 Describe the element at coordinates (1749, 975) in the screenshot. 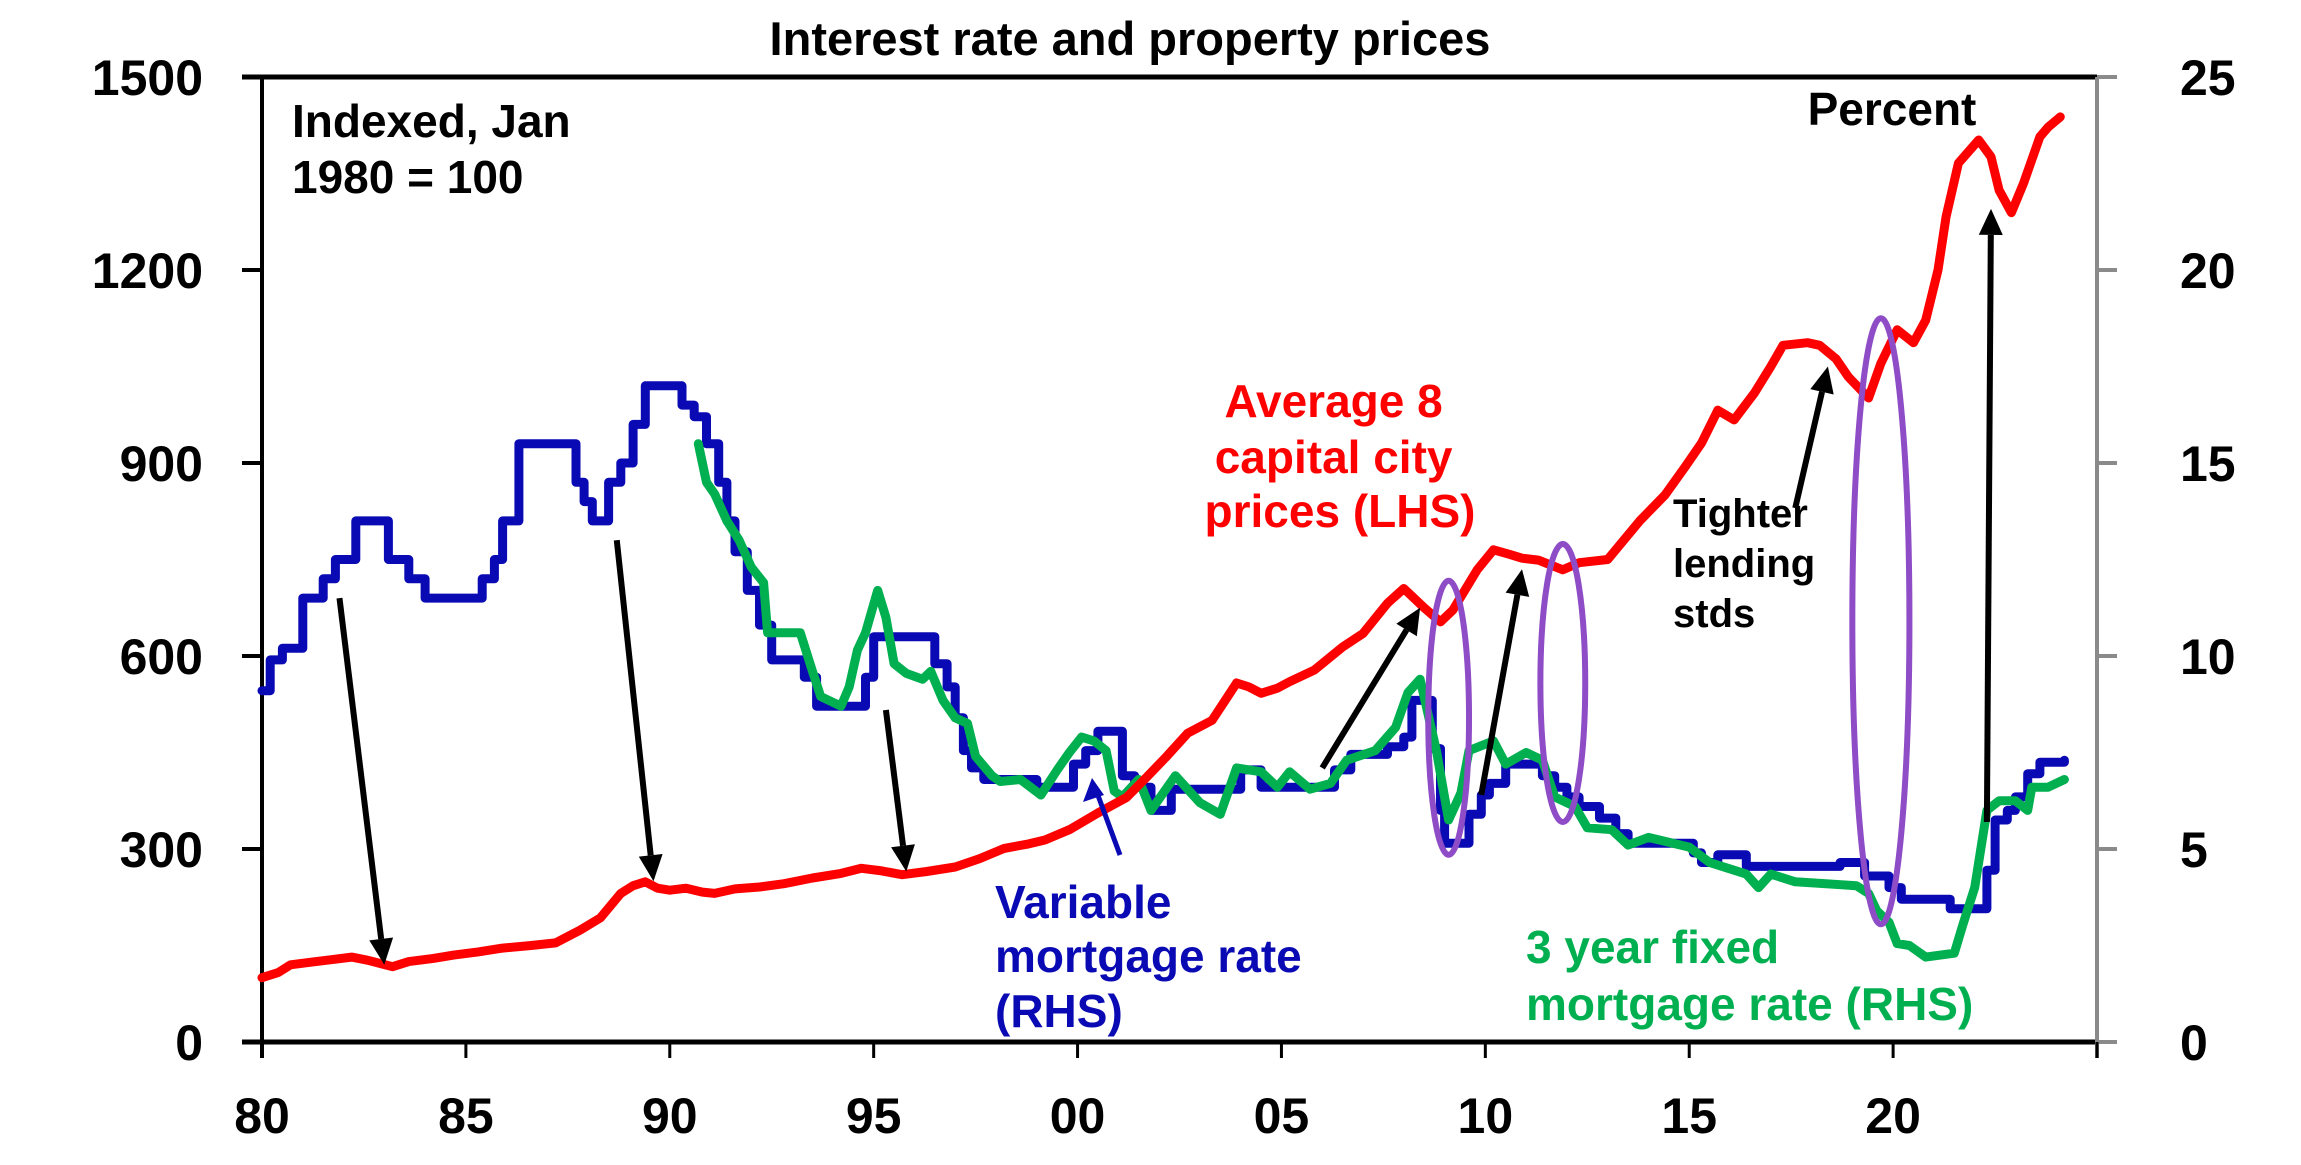

I see `fixed-rate-label: 3 year fixed mortgage rate (RHS)` at that location.